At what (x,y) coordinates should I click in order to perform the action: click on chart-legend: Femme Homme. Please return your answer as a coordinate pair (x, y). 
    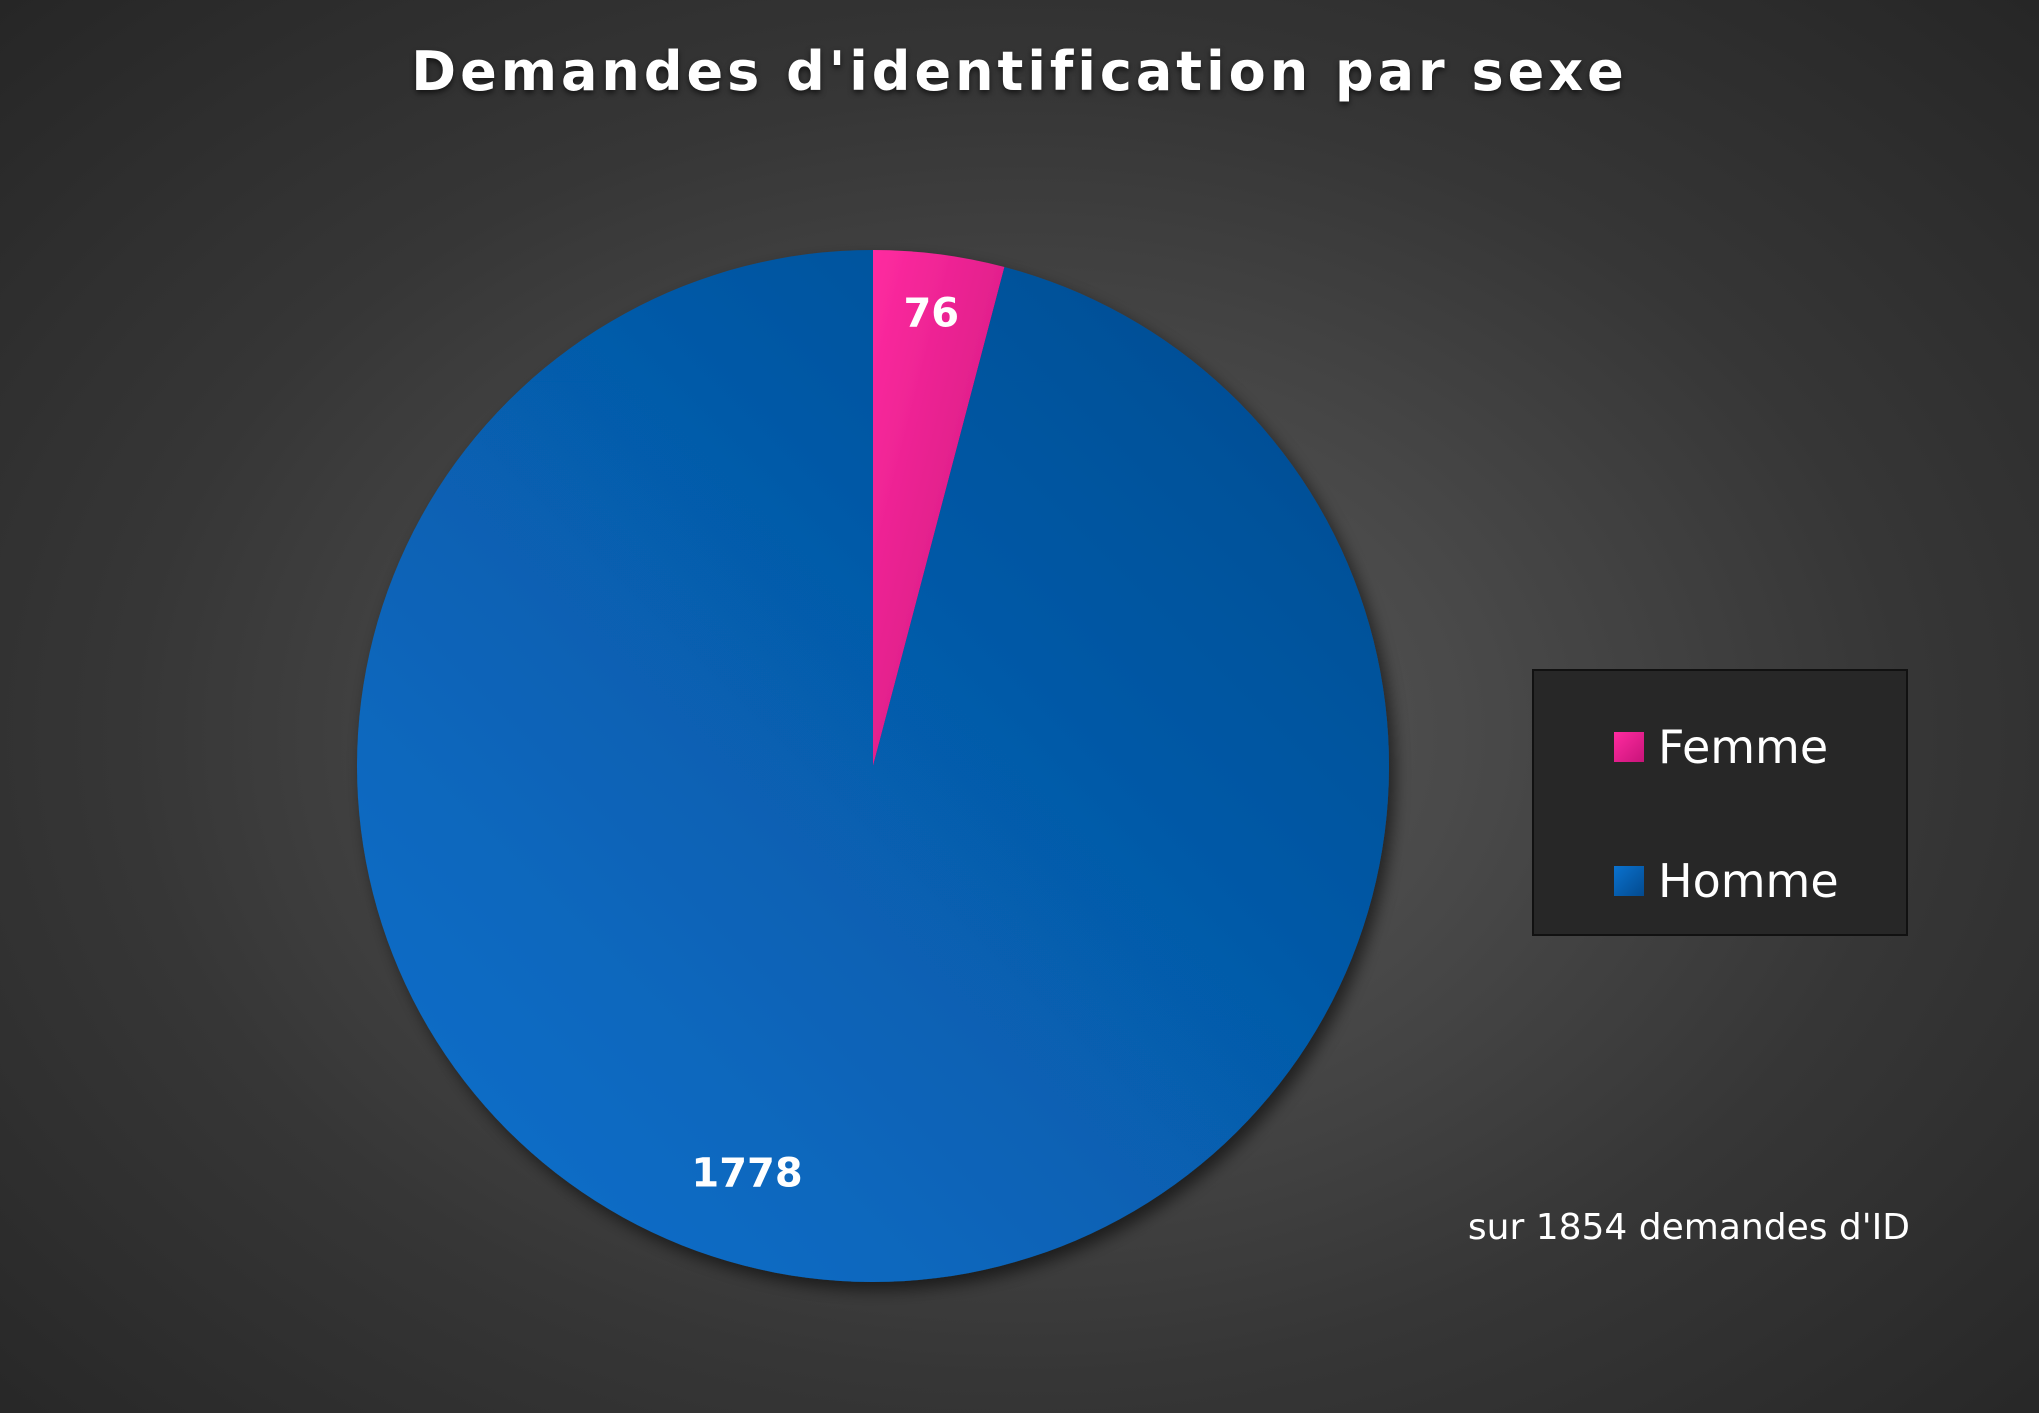
    Looking at the image, I should click on (1720, 802).